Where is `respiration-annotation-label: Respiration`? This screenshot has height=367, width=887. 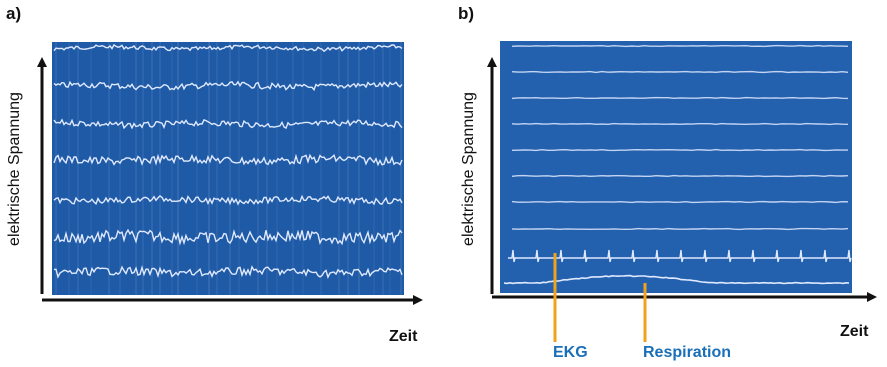 respiration-annotation-label: Respiration is located at coordinates (687, 352).